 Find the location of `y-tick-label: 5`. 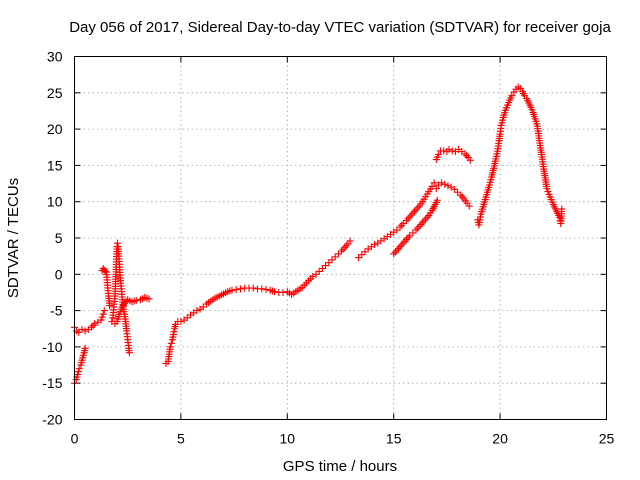

y-tick-label: 5 is located at coordinates (59, 238).